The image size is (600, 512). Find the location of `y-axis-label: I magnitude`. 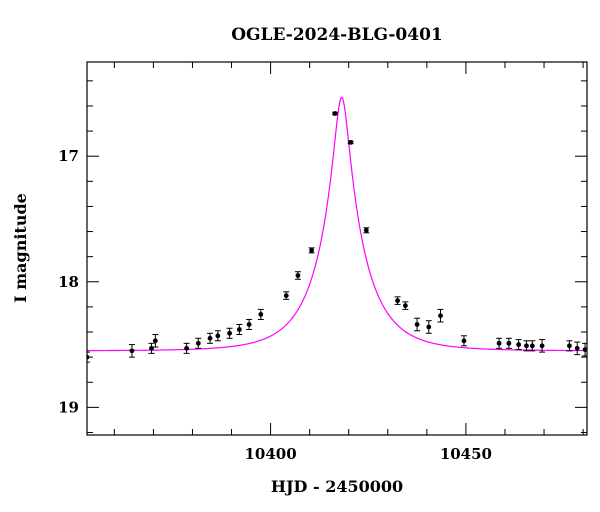

y-axis-label: I magnitude is located at coordinates (20, 248).